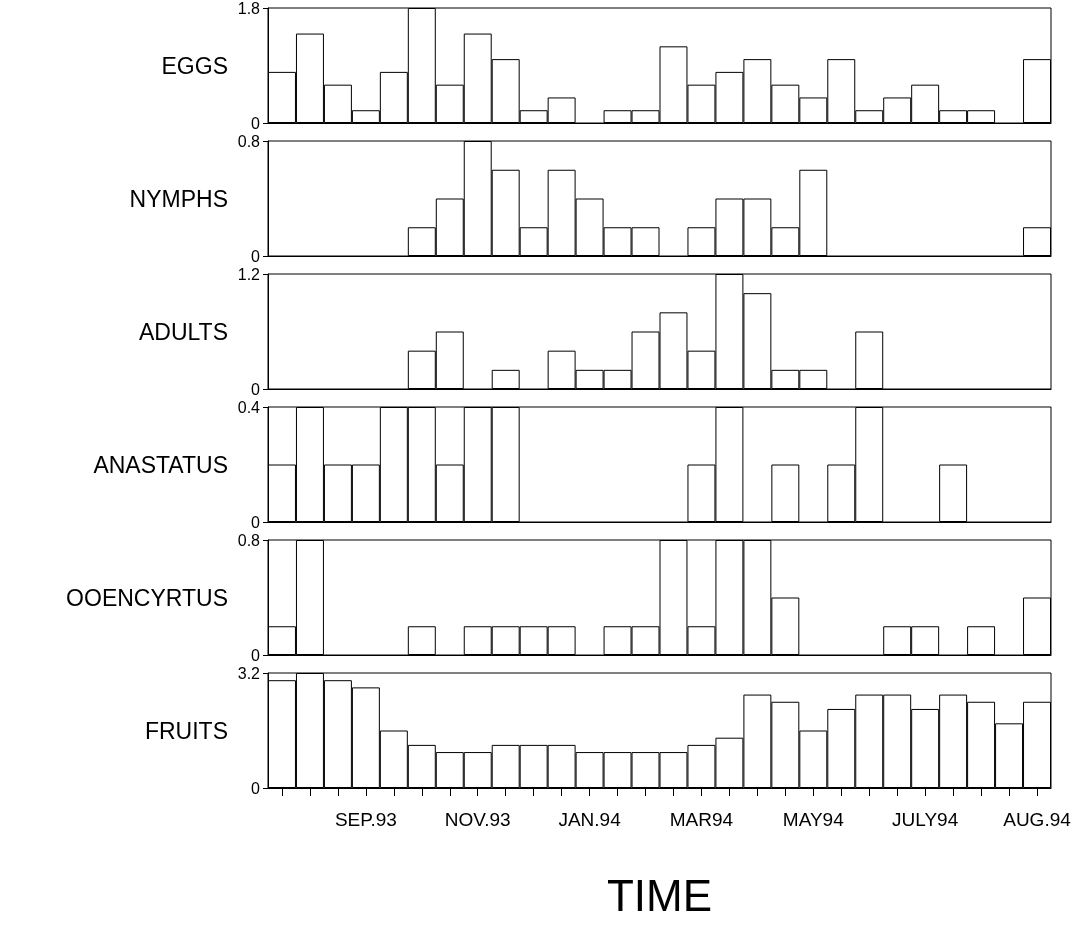 The width and height of the screenshot is (1079, 935). What do you see at coordinates (477, 819) in the screenshot?
I see `x-tick-label: NOV.93` at bounding box center [477, 819].